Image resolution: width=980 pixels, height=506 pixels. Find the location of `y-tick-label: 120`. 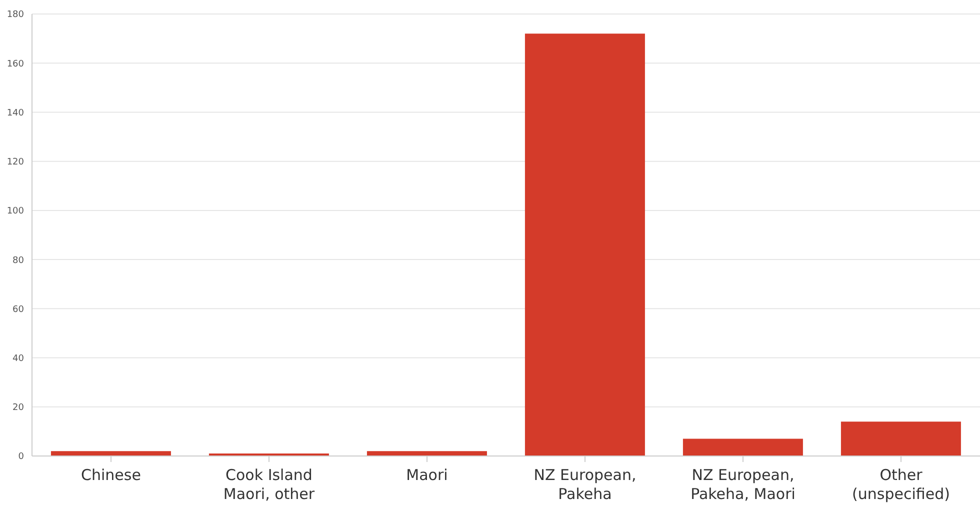

y-tick-label: 120 is located at coordinates (15, 163).